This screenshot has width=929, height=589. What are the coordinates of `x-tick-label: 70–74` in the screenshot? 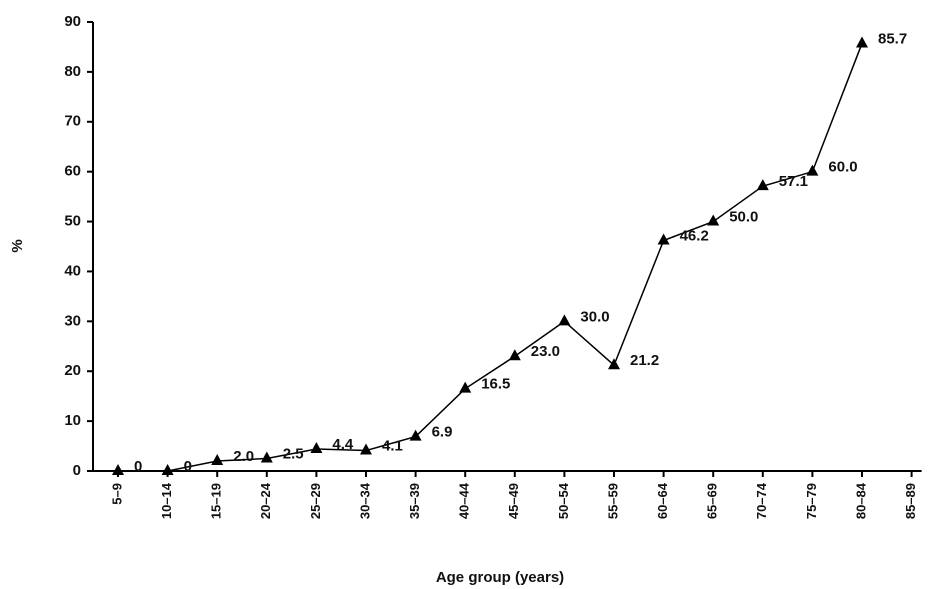 It's located at (761, 500).